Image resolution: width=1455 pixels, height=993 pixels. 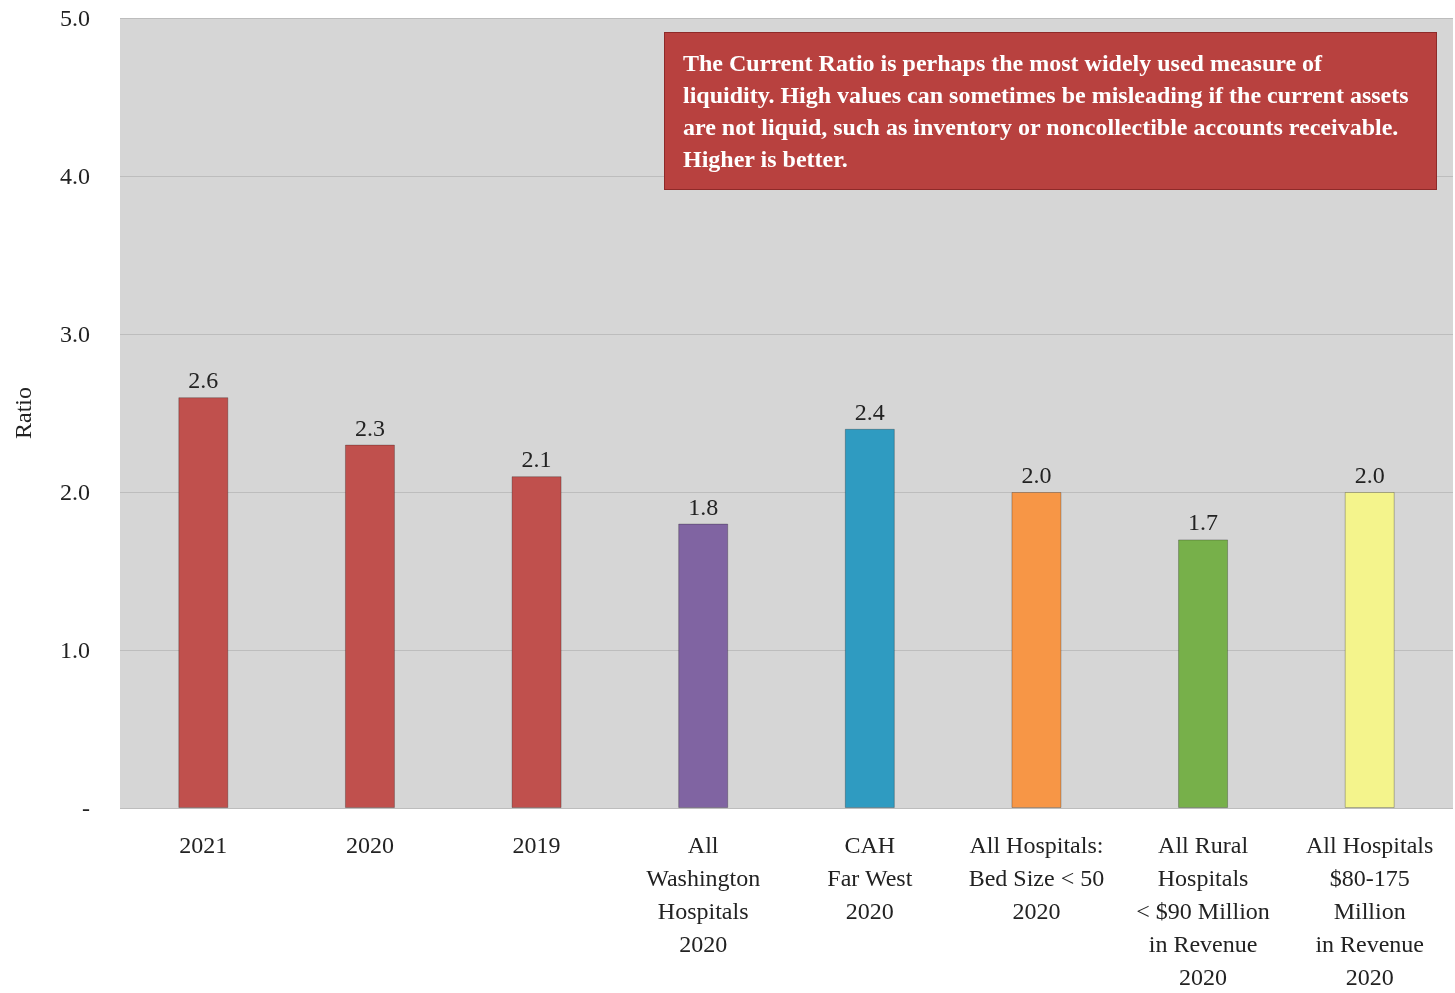 What do you see at coordinates (1049, 111) in the screenshot?
I see `annotation: The Current Ratio is perhaps the most widely used measure of liquidity. High values can sometimes be misleading if the current assets are not liquid, such as inventory or noncollectible accounts receivable. Higher is better.` at bounding box center [1049, 111].